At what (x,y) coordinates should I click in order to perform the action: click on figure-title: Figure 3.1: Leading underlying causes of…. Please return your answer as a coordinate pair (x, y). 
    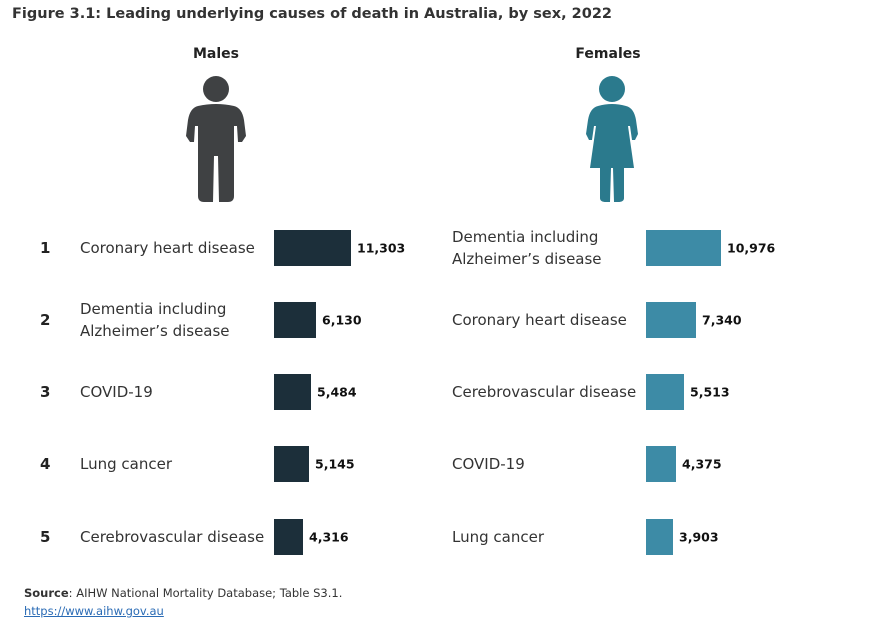
    Looking at the image, I should click on (312, 14).